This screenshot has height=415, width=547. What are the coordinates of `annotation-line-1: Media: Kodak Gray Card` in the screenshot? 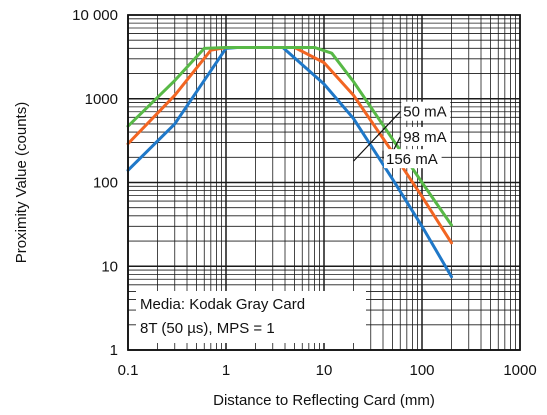 It's located at (222, 304).